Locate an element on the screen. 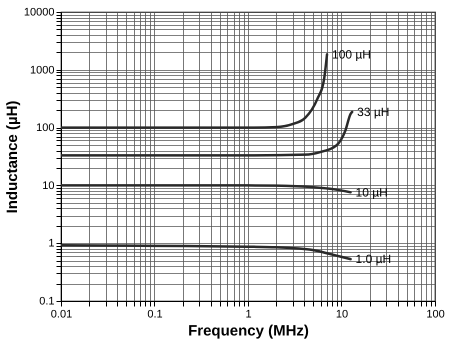 This screenshot has height=342, width=451. y-tick-label: 100 is located at coordinates (45, 128).